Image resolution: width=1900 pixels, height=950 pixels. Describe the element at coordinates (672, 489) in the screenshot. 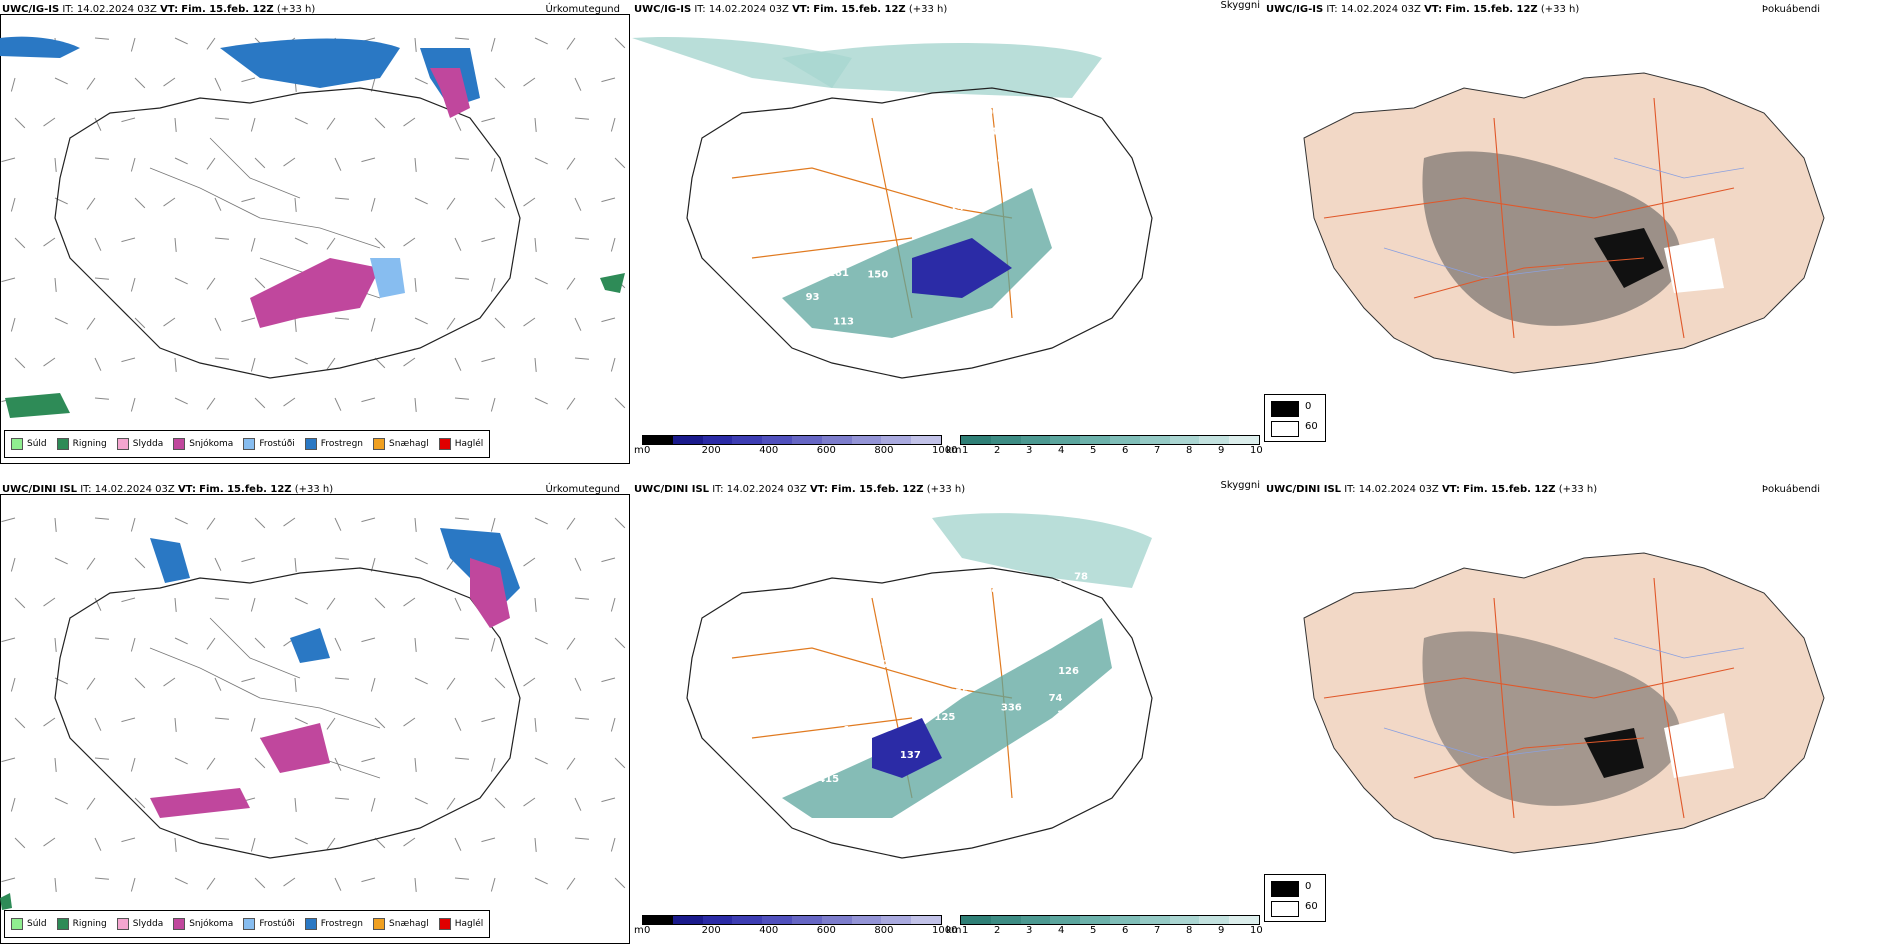

I see `model-name: UWC/DINI ISL` at that location.